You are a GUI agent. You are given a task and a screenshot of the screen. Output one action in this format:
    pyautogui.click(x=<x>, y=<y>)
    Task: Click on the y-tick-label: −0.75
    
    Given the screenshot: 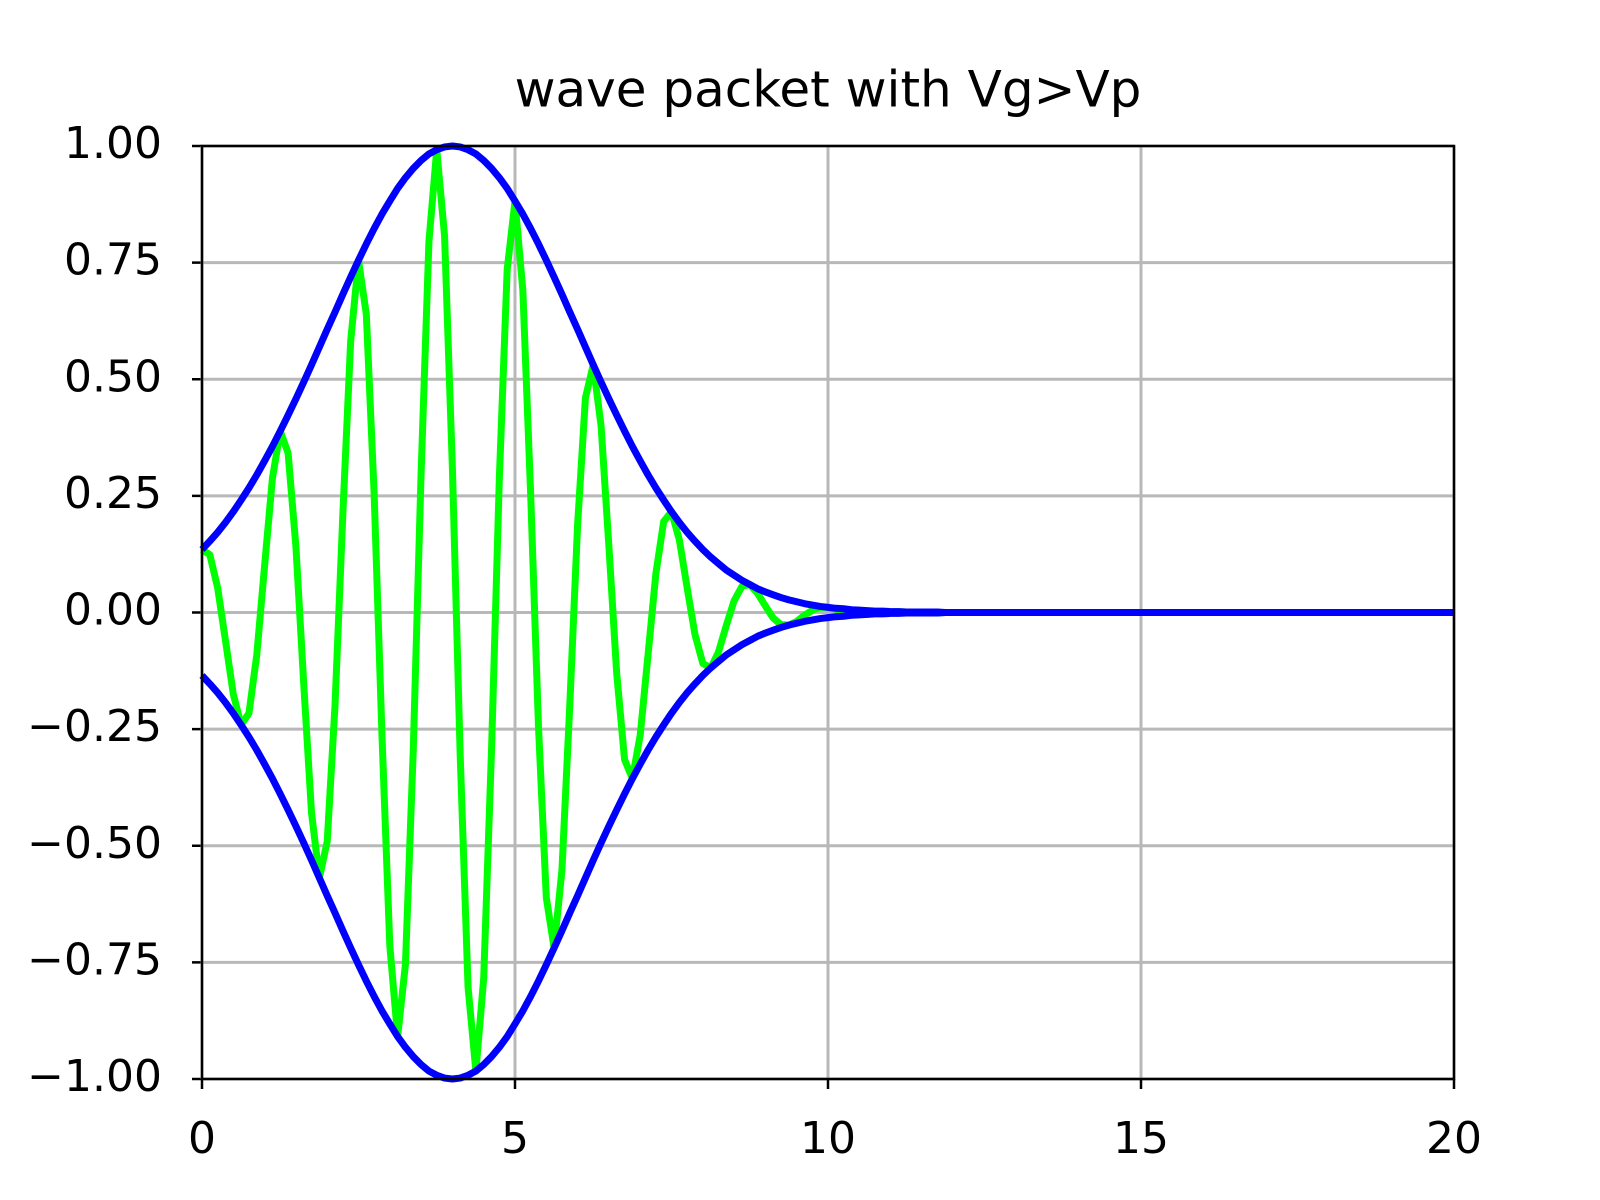 What is the action you would take?
    pyautogui.click(x=94, y=959)
    